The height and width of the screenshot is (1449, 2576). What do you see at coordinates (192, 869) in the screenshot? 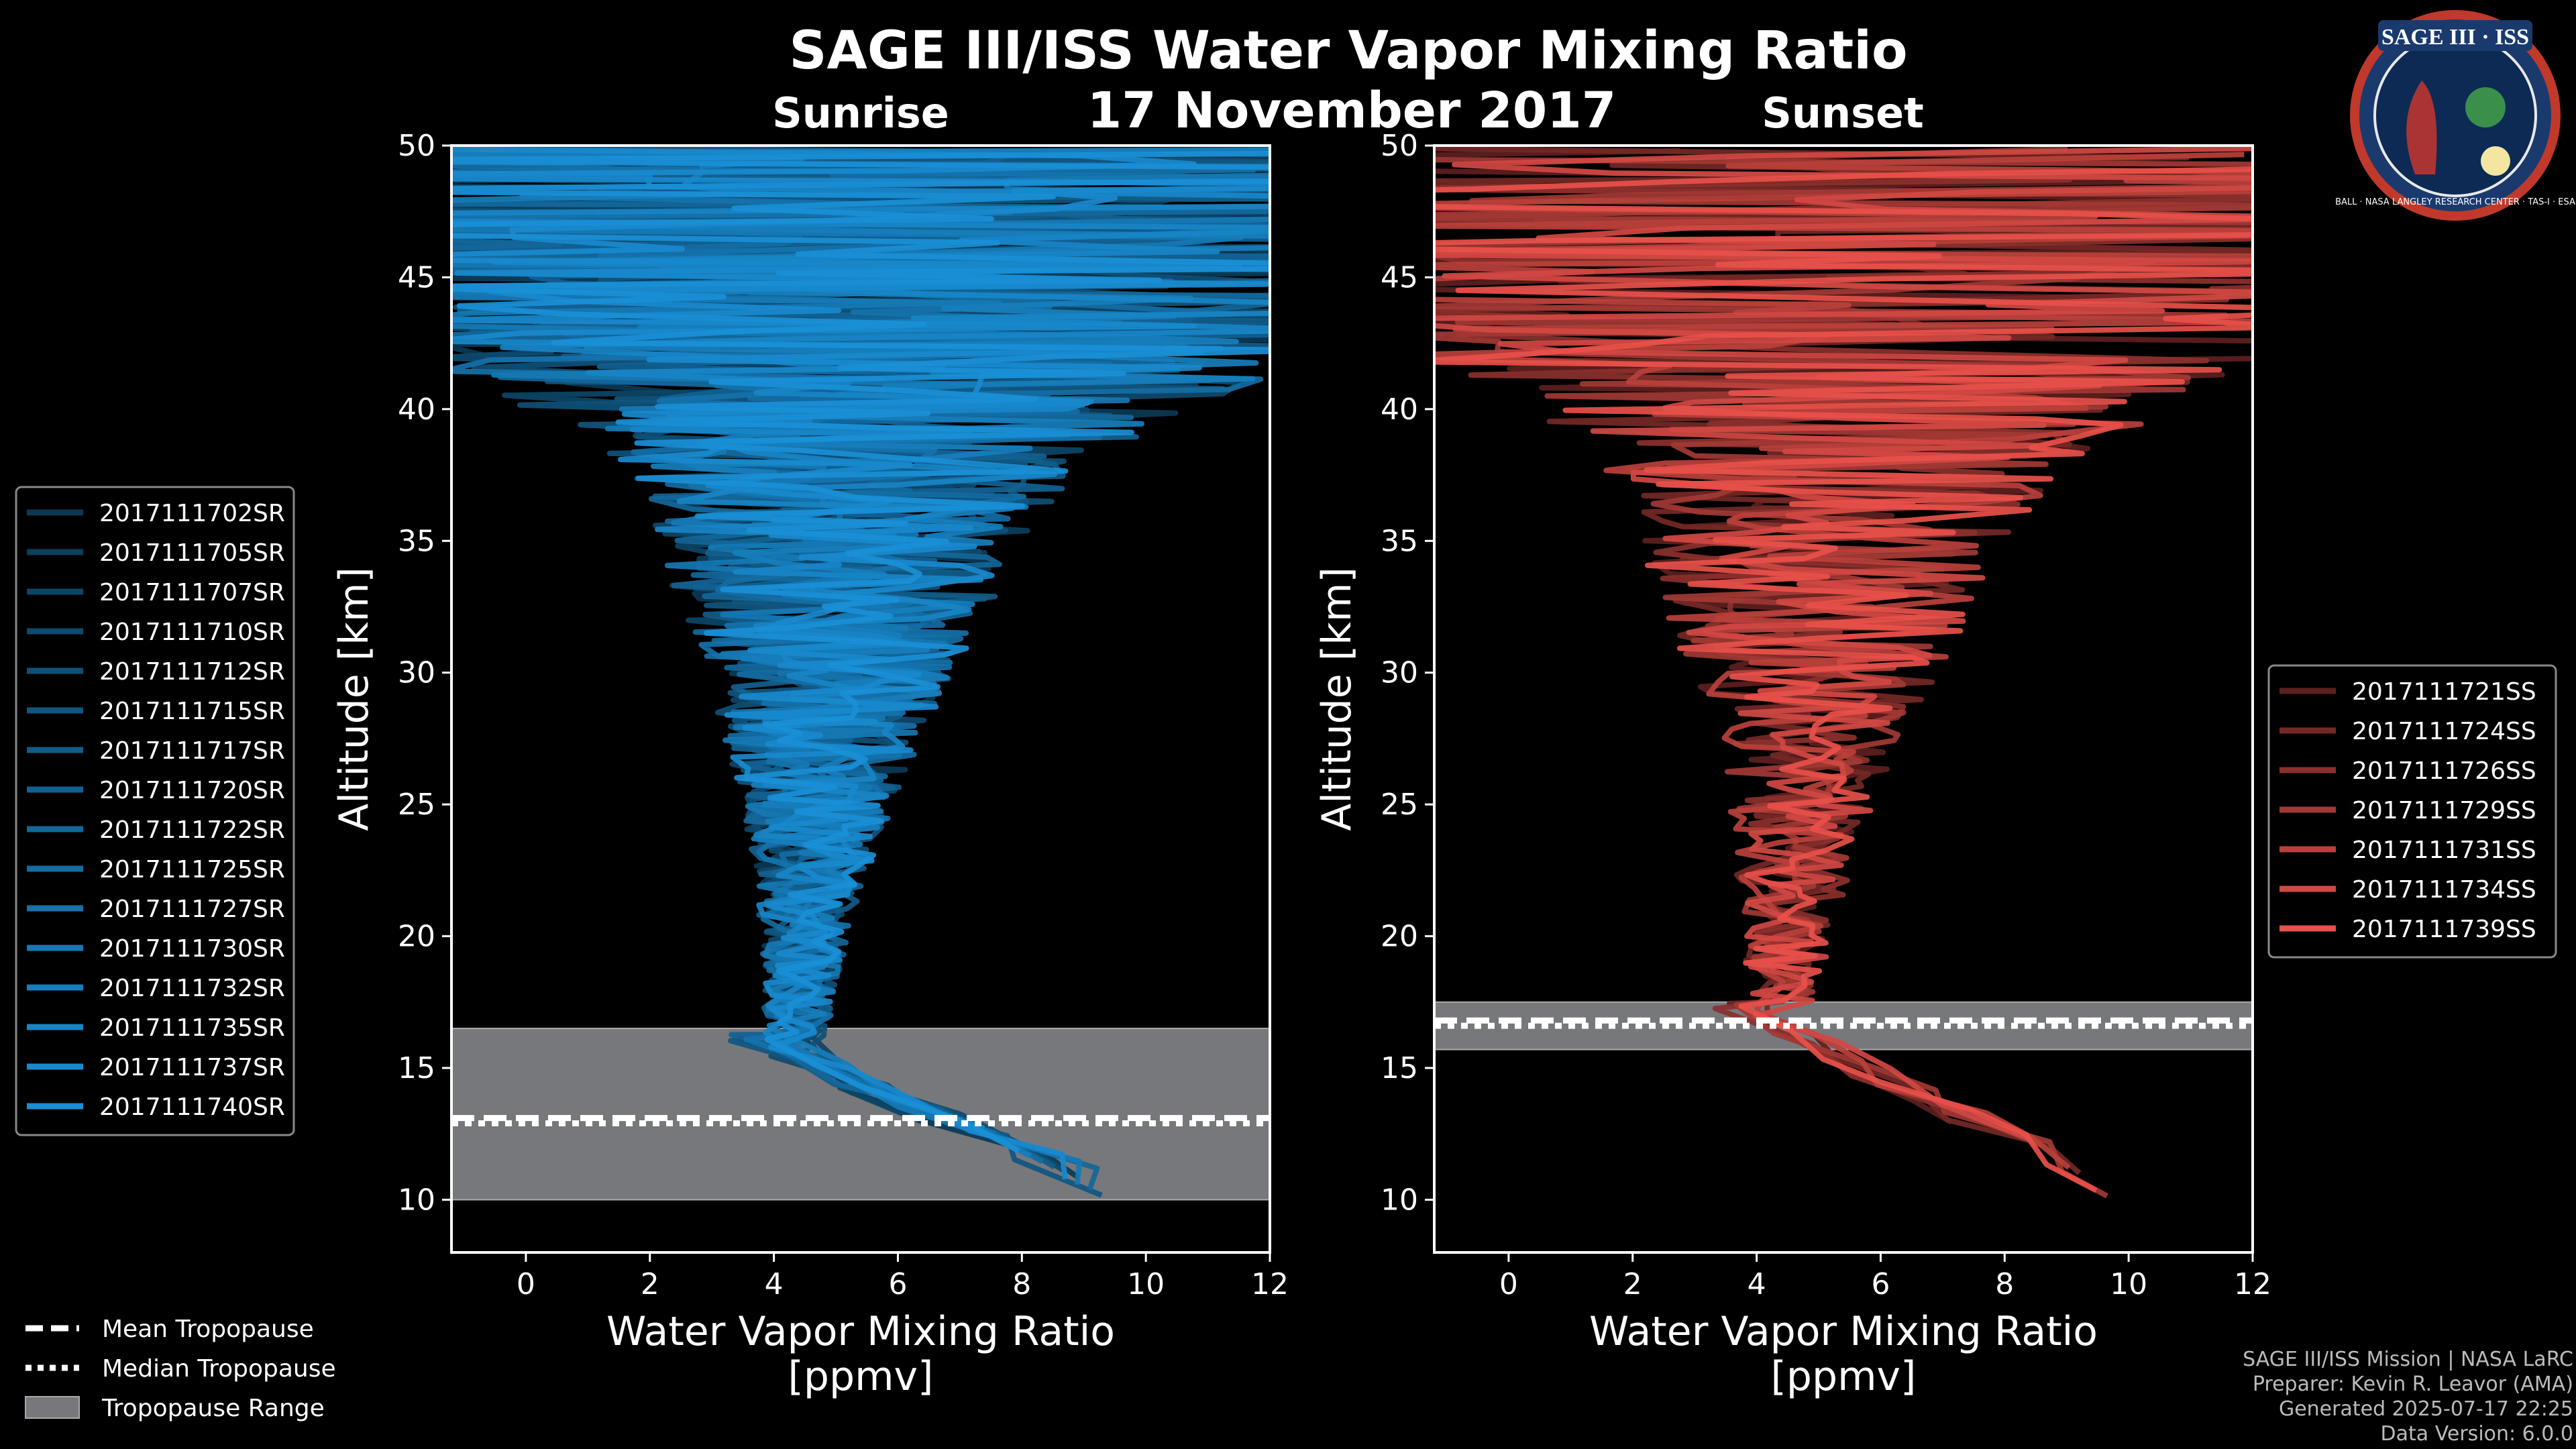
I see `legend-entry: 2017111725SR` at bounding box center [192, 869].